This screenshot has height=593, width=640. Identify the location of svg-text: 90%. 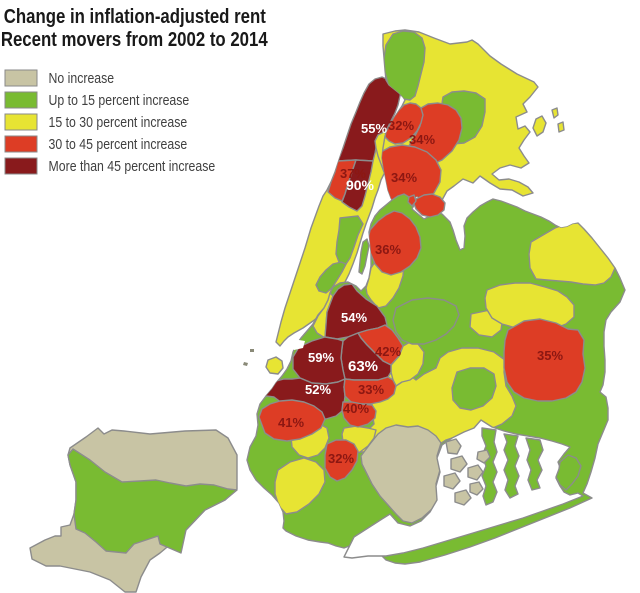
(360, 185).